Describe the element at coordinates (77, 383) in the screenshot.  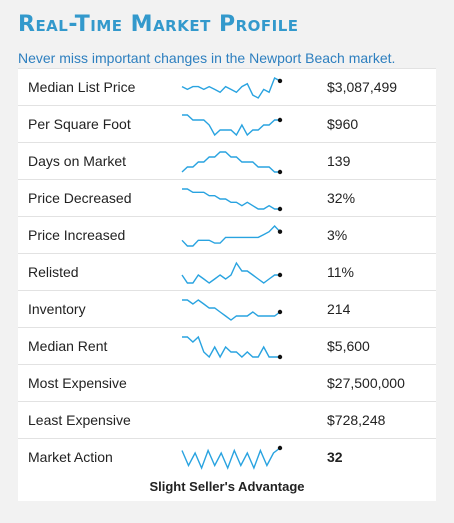
I see `row-label: Most Expensive` at that location.